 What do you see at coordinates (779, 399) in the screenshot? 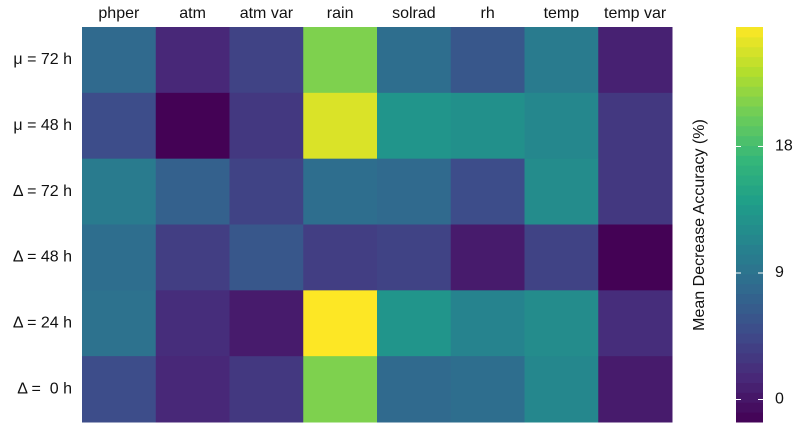
I see `colorbar-tick-label: 0` at bounding box center [779, 399].